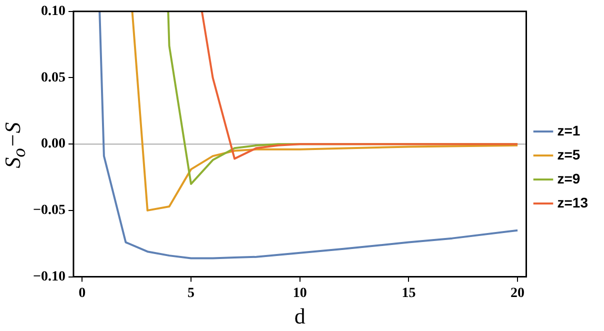  What do you see at coordinates (191, 293) in the screenshot?
I see `x-tick-label: 5` at bounding box center [191, 293].